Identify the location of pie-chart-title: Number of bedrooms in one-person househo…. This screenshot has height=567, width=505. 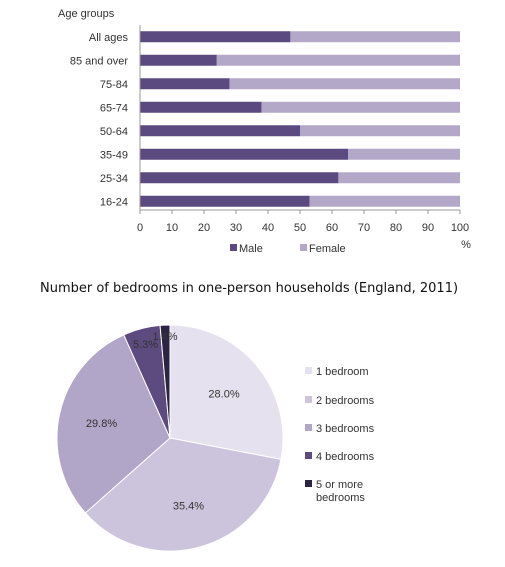
(249, 288).